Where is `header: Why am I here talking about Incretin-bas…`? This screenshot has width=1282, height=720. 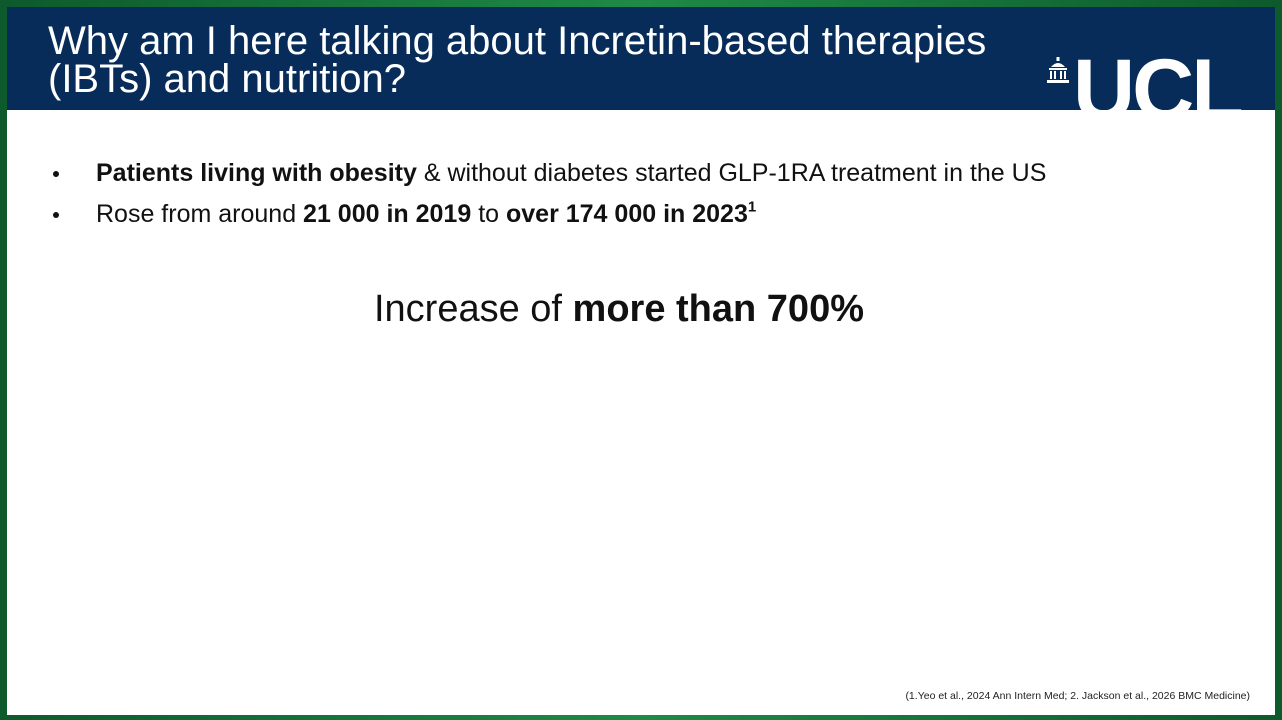 header: Why am I here talking about Incretin-bas… is located at coordinates (641, 58).